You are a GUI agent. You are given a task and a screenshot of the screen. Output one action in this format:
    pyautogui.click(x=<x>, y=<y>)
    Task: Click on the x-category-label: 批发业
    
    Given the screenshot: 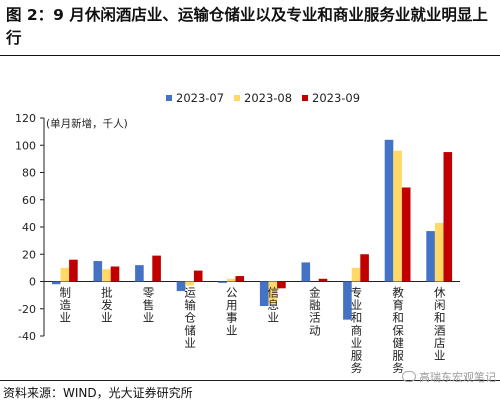 What is the action you would take?
    pyautogui.click(x=107, y=305)
    